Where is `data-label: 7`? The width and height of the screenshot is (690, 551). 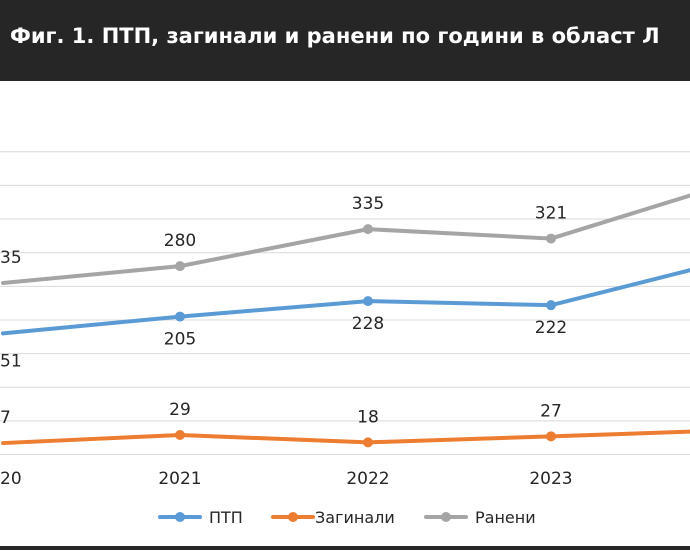 data-label: 7 is located at coordinates (5, 418).